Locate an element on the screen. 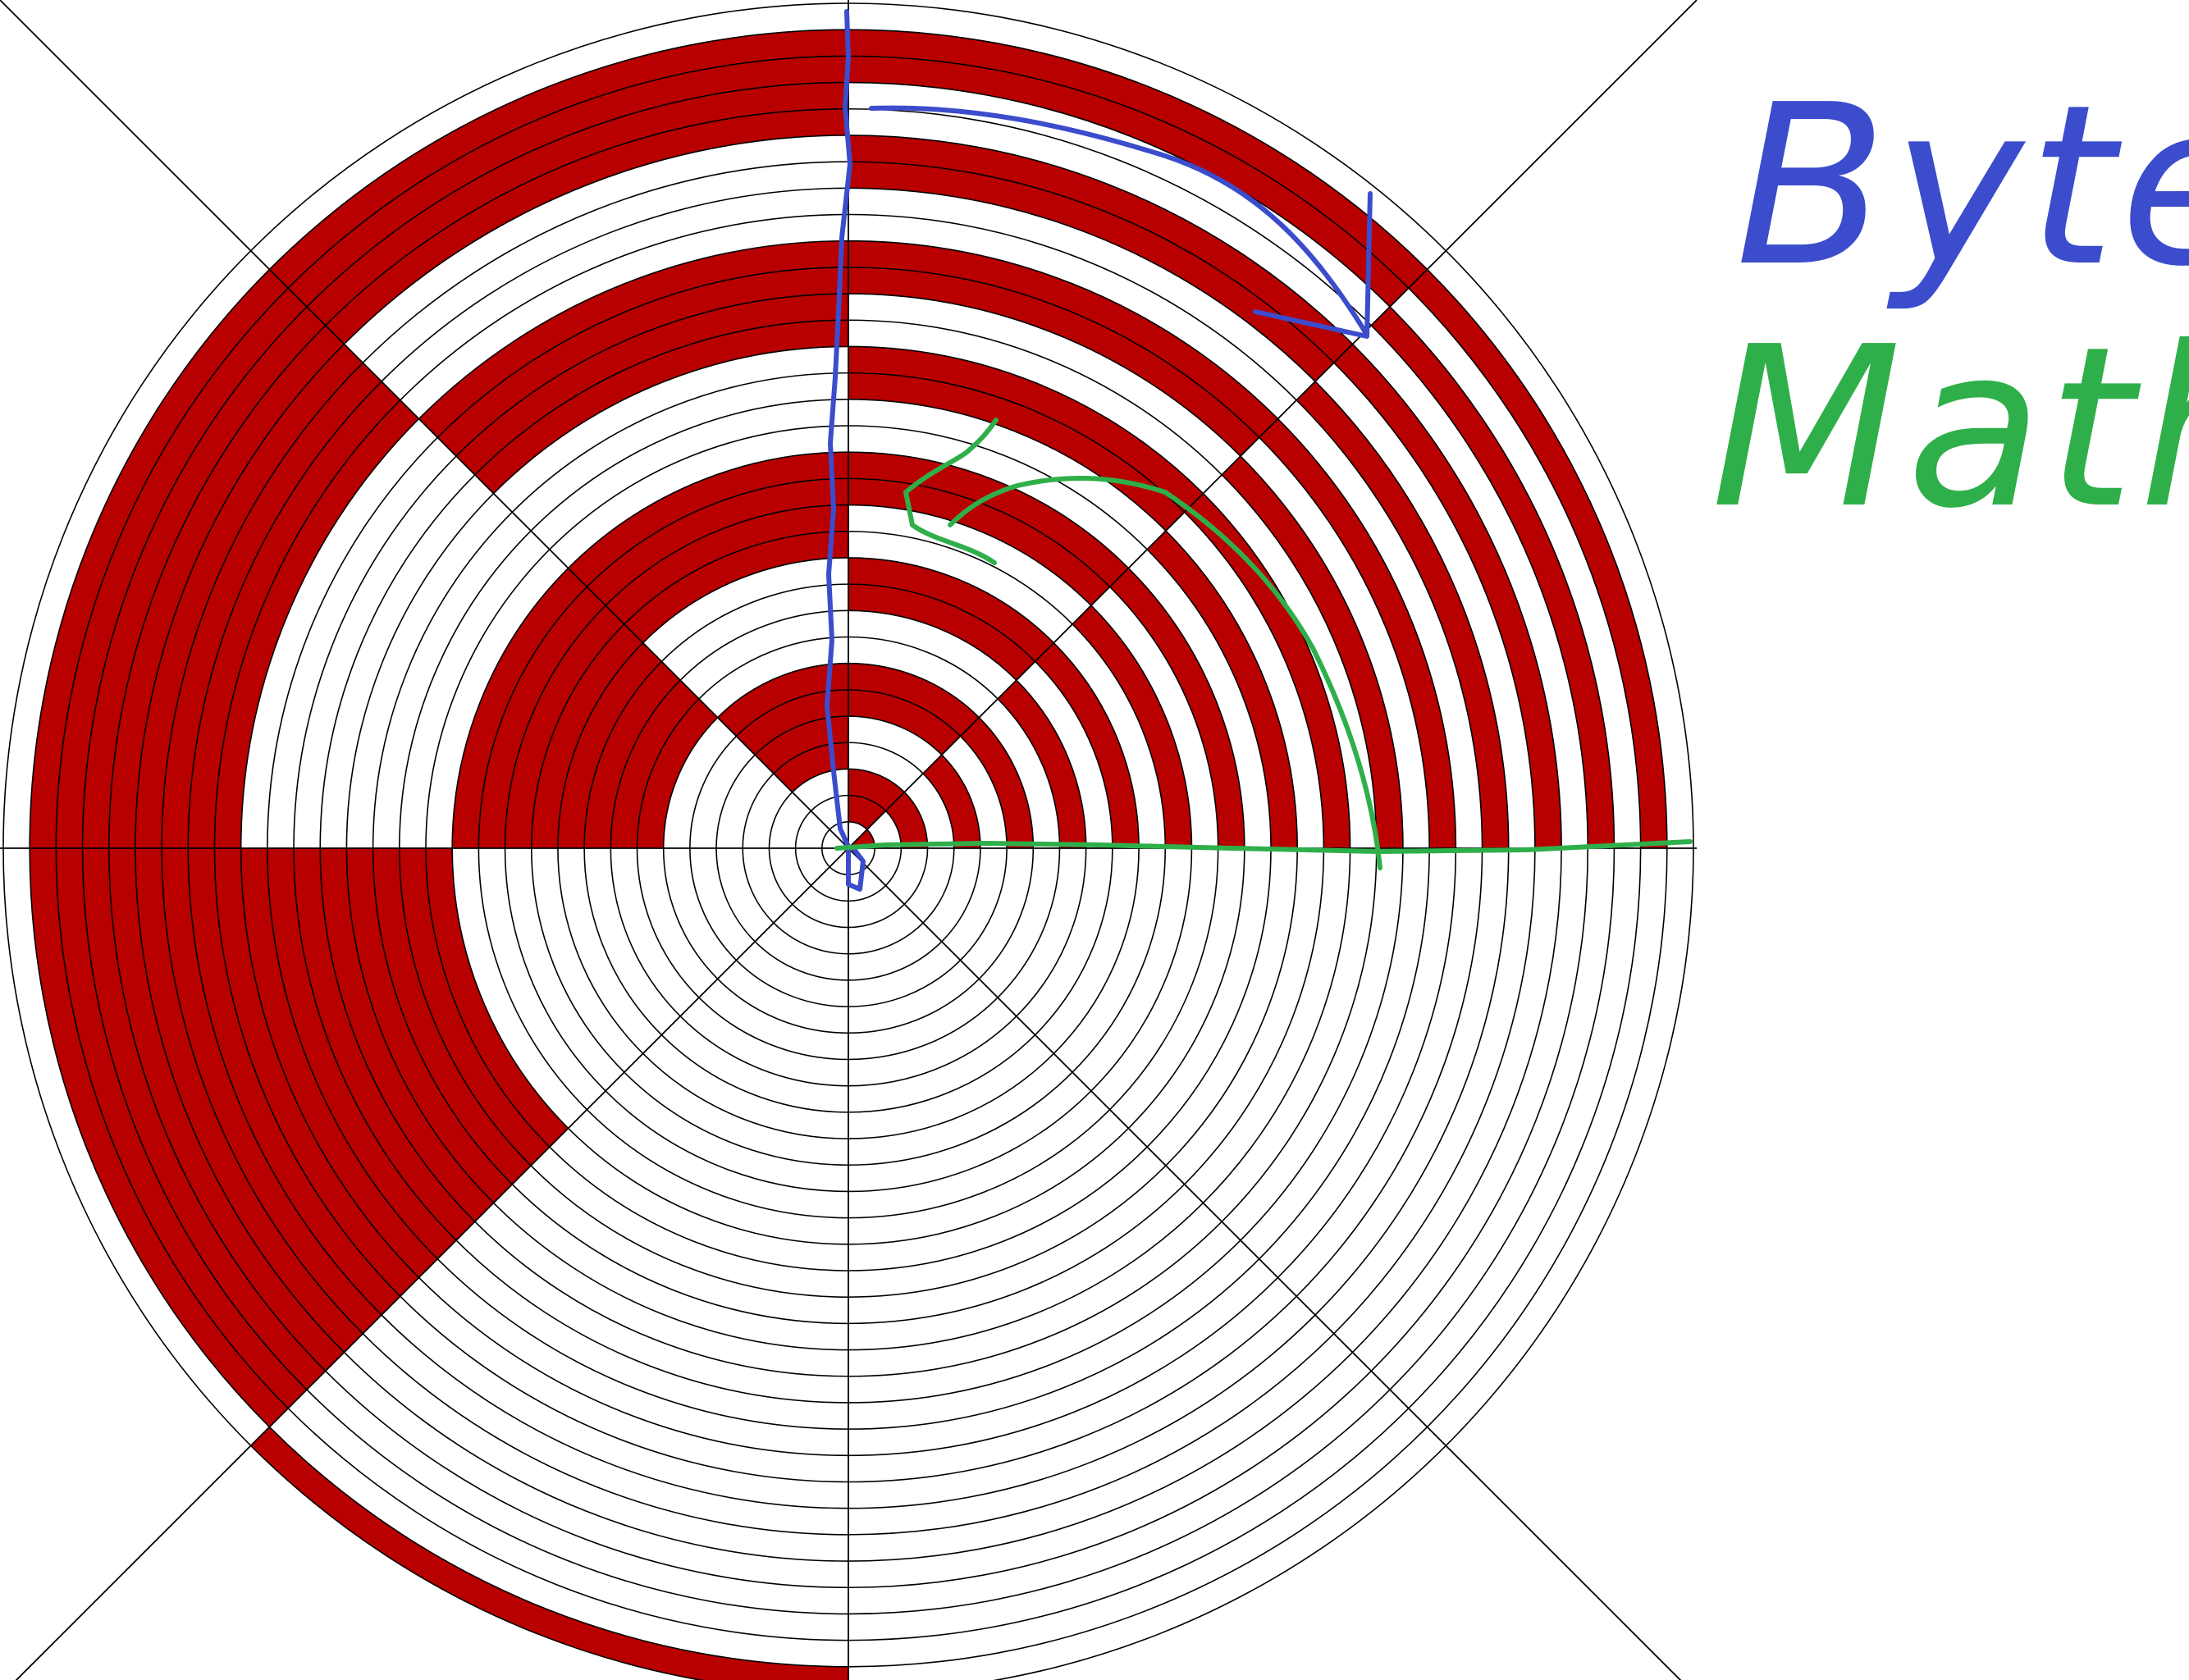 This screenshot has height=1680, width=2189. ring-31-sector-7-zero is located at coordinates (1138, 1538).